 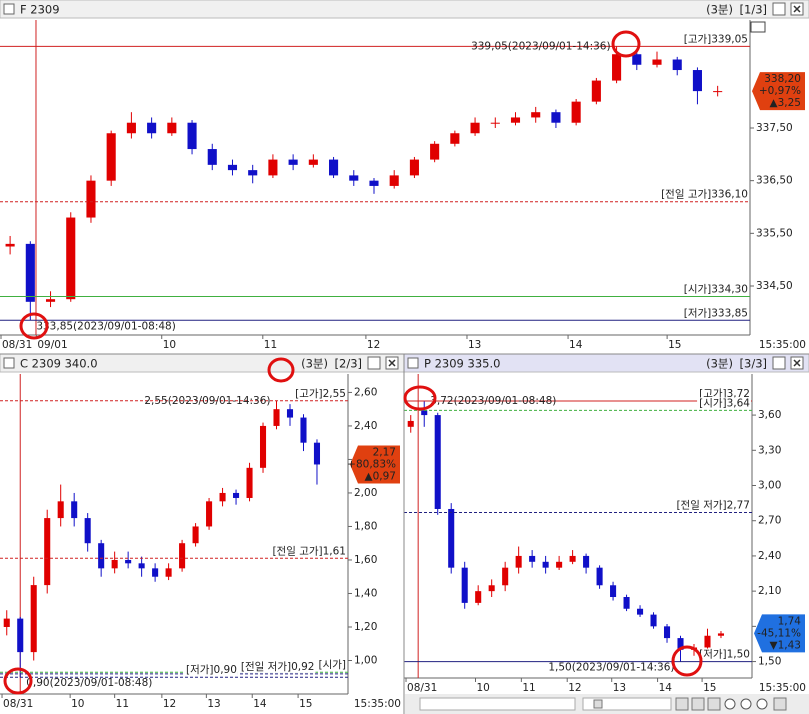 What do you see at coordinates (753, 10) in the screenshot?
I see `panel-page: [1/3]` at bounding box center [753, 10].